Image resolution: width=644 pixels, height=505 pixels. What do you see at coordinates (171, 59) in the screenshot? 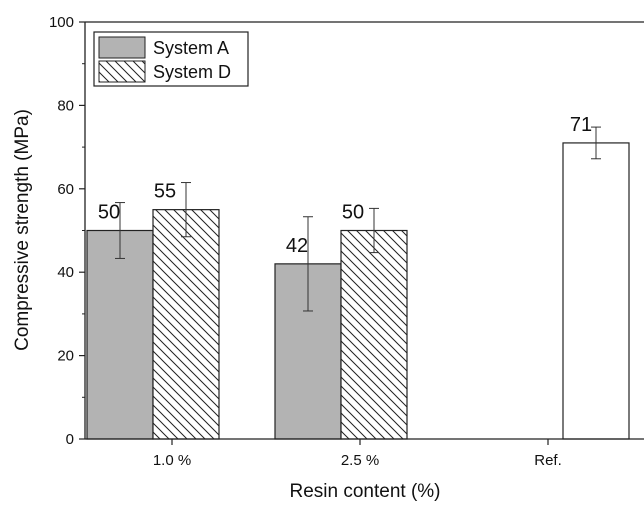
I see `legend: System A System D` at bounding box center [171, 59].